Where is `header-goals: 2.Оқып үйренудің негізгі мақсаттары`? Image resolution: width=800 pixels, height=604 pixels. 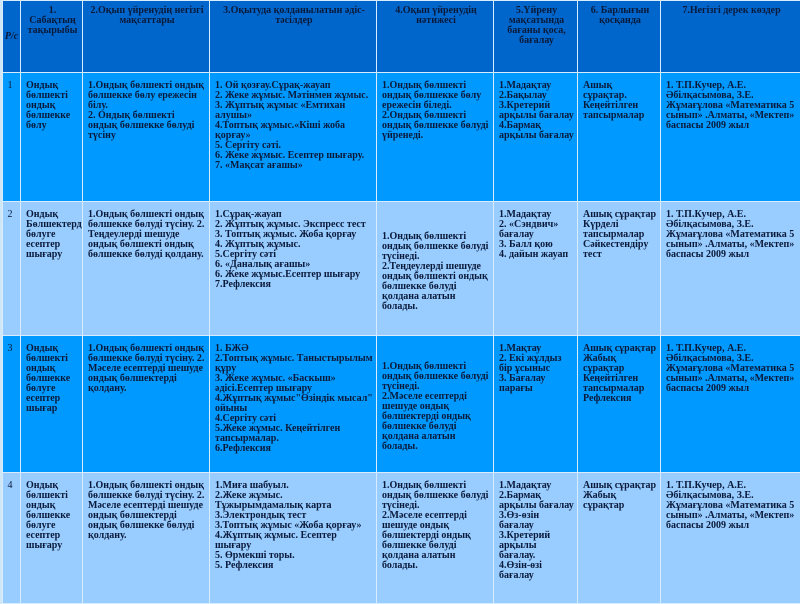
header-goals: 2.Оқып үйренудің негізгі мақсаттары is located at coordinates (146, 37).